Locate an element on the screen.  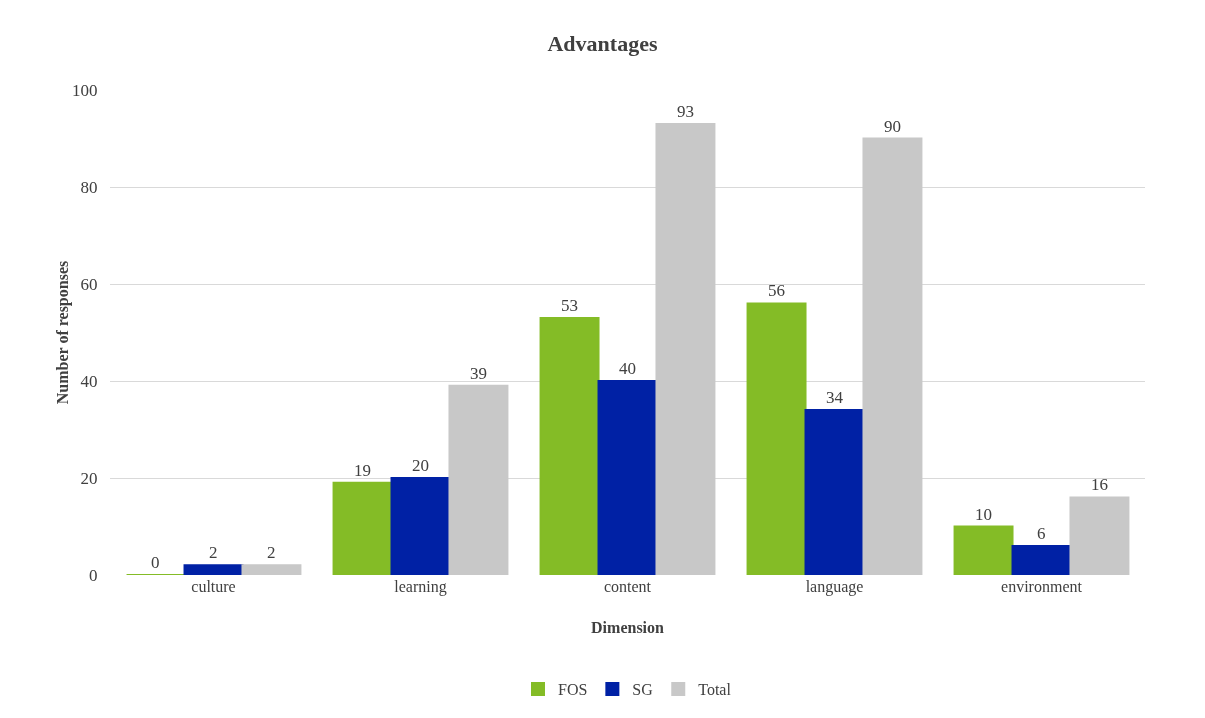
data-label: 93 is located at coordinates (685, 111).